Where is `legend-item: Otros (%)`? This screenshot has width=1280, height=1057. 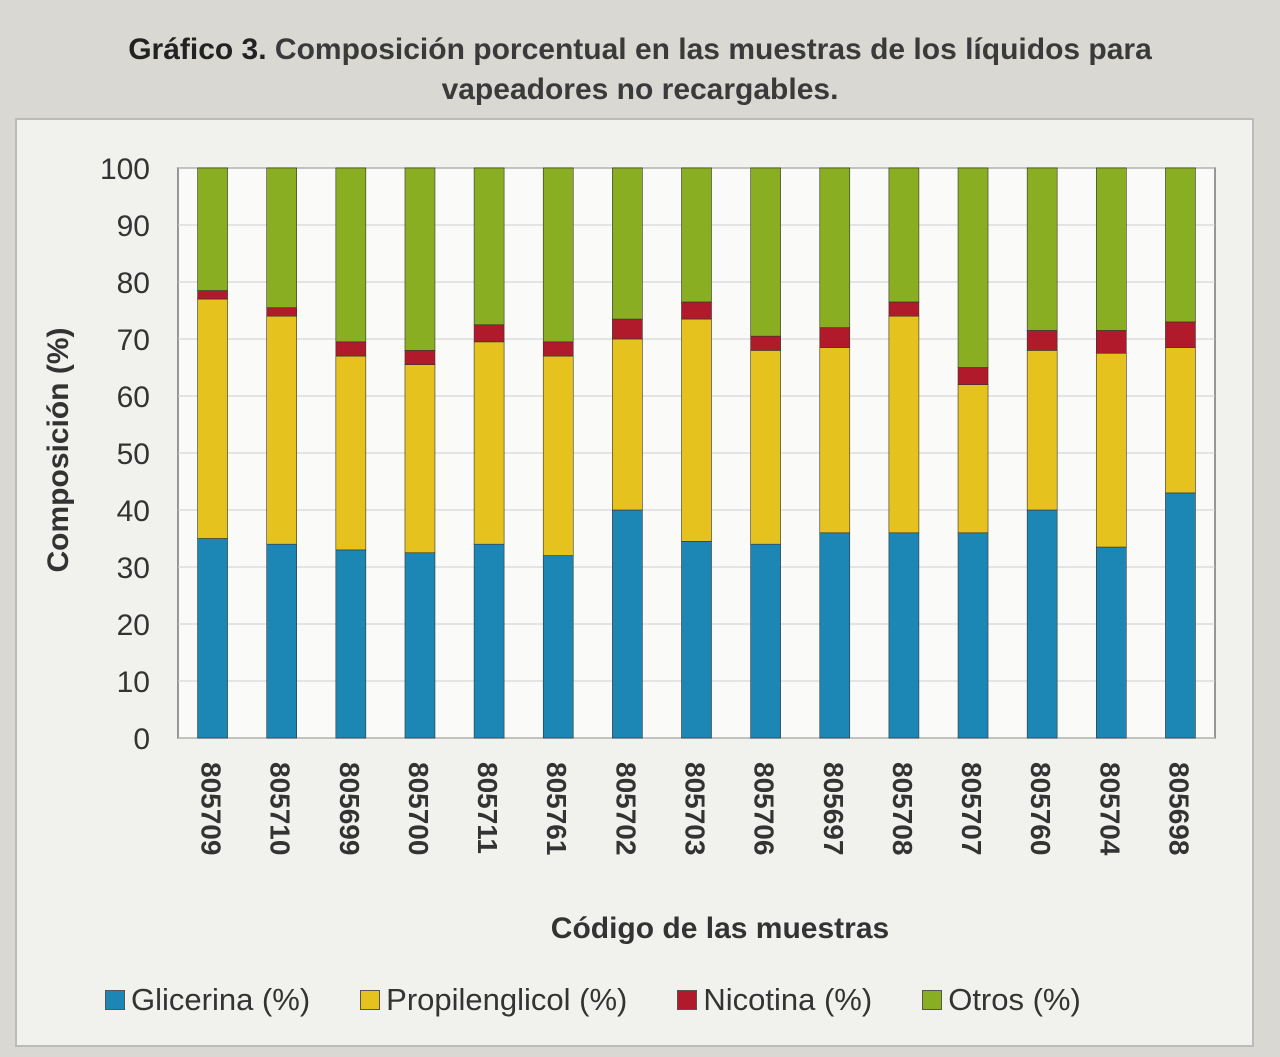
legend-item: Otros (%) is located at coordinates (1001, 1000).